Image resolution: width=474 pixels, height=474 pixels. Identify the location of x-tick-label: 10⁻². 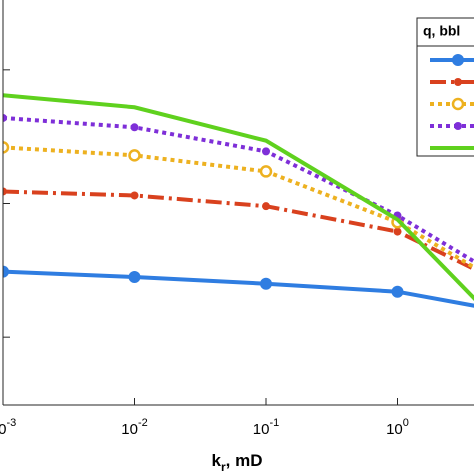
(134, 427).